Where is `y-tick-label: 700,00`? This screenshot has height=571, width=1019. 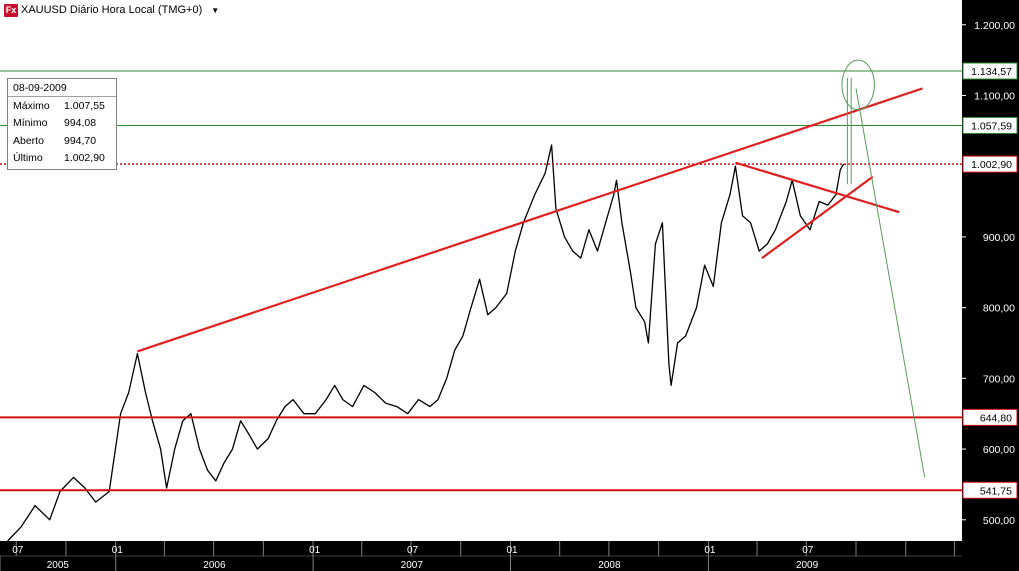
y-tick-label: 700,00 is located at coordinates (999, 379).